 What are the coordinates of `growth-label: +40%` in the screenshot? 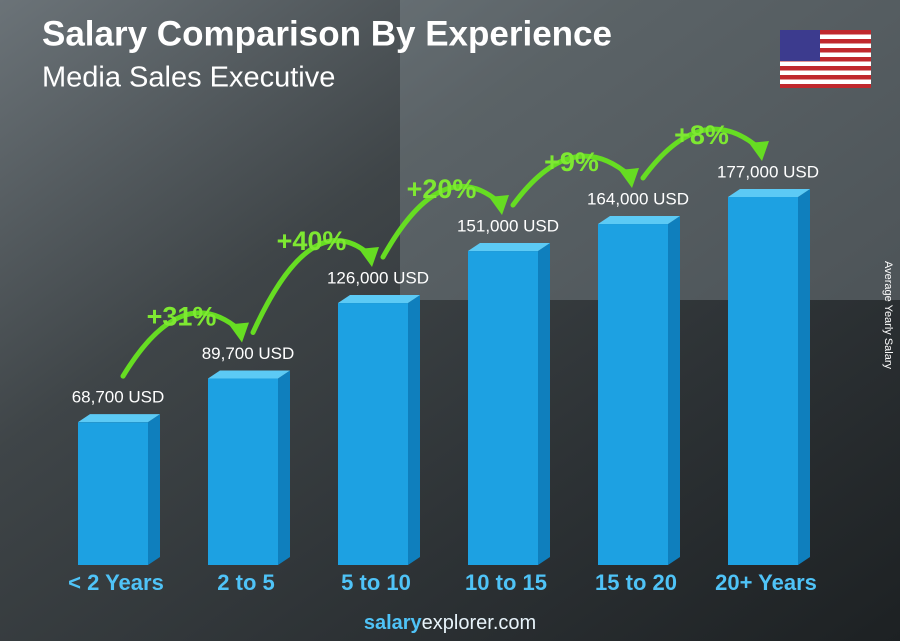 It's located at (312, 241).